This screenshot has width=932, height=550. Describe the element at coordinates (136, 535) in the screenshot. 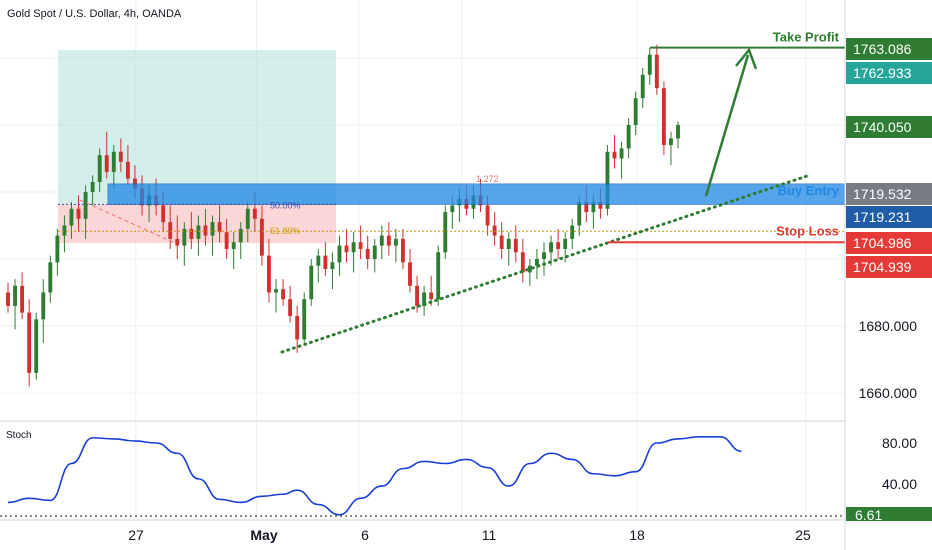

I see `date-tick-label: 27` at that location.